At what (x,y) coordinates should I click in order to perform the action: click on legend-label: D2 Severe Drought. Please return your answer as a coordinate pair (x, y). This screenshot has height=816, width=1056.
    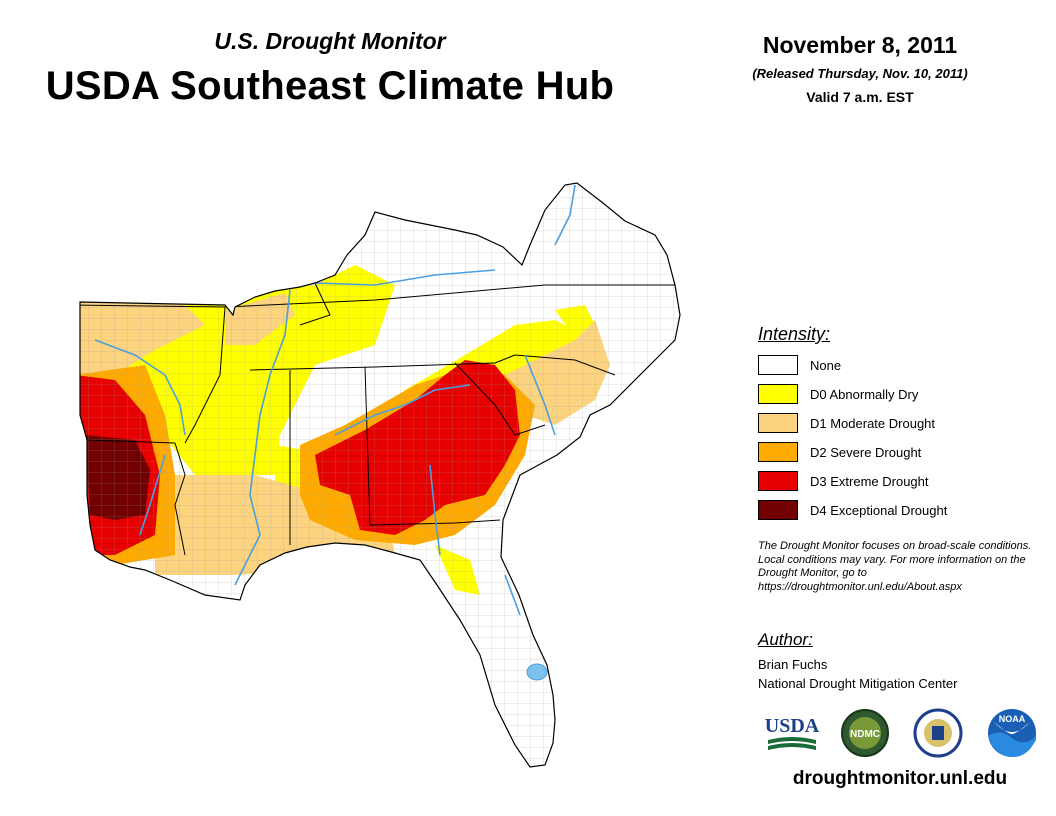
    Looking at the image, I should click on (866, 452).